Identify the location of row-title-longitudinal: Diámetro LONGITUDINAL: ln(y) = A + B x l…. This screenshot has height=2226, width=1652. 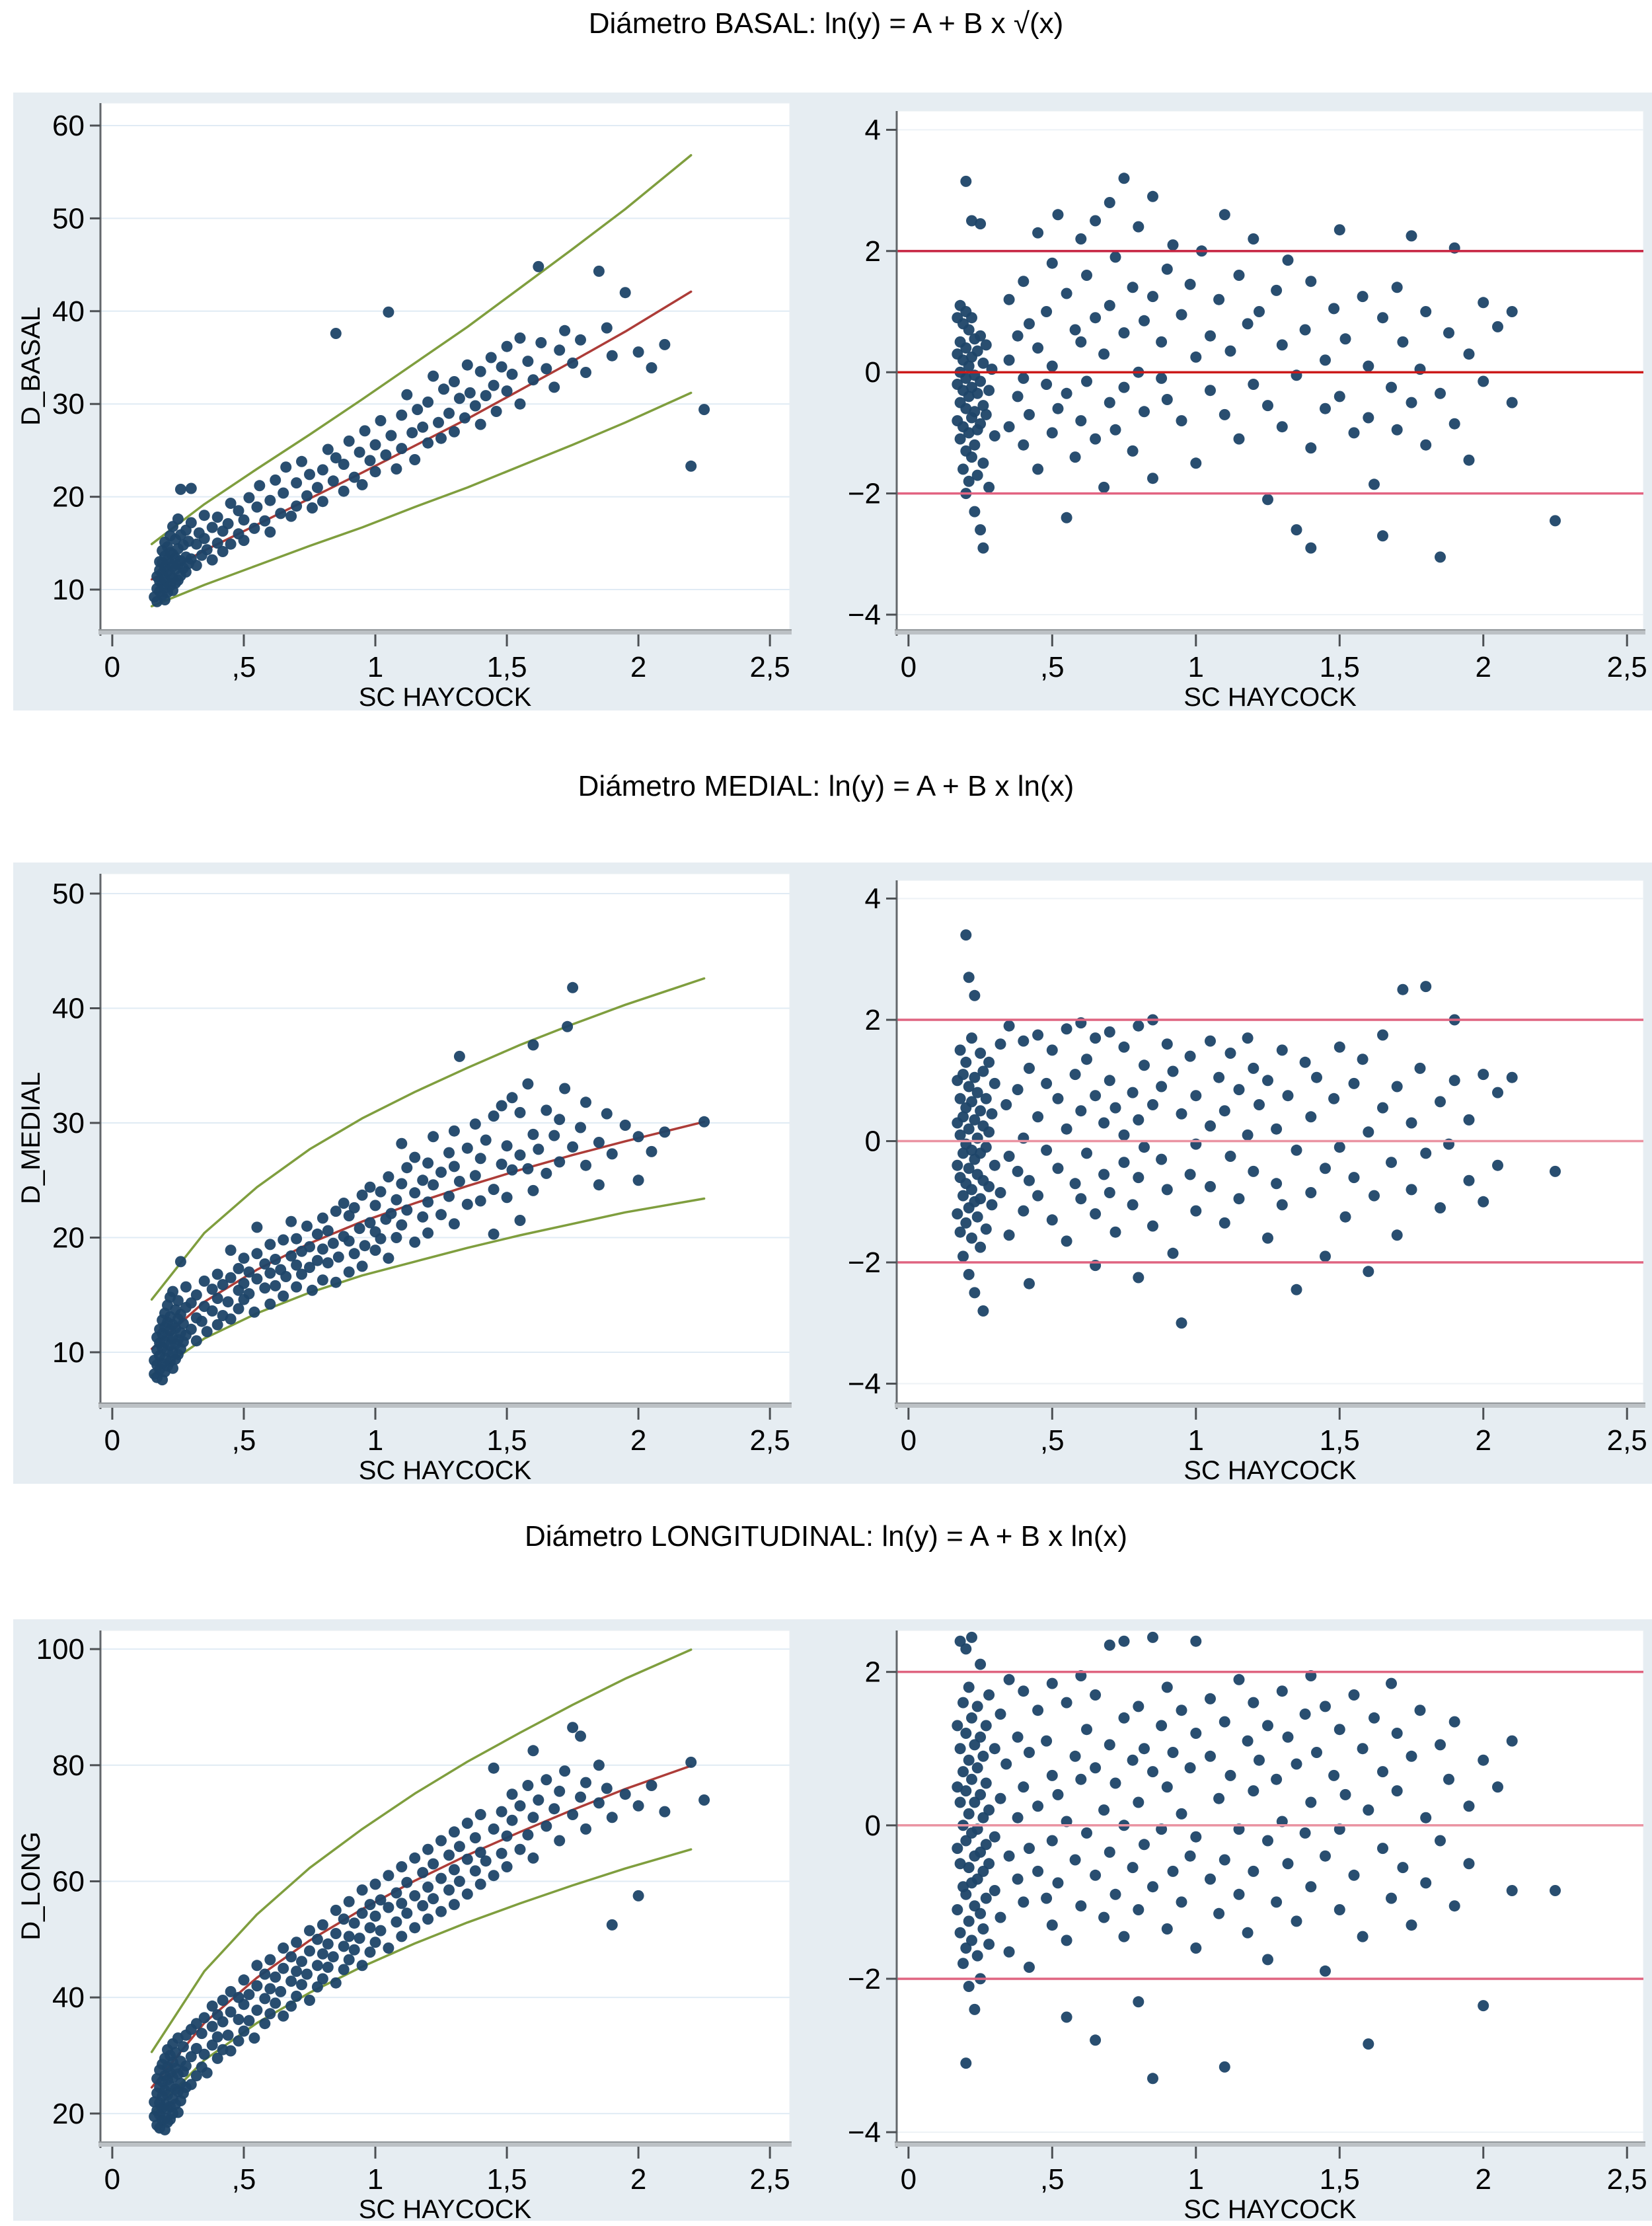
(826, 1536).